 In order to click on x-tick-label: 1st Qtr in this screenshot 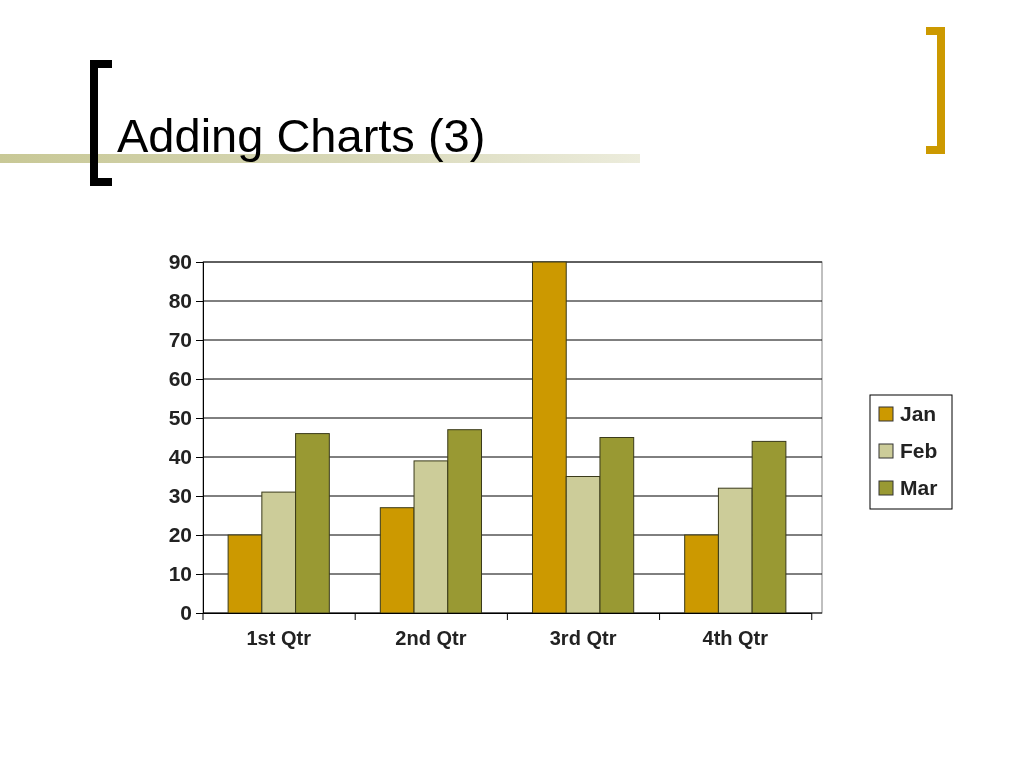, I will do `click(279, 638)`.